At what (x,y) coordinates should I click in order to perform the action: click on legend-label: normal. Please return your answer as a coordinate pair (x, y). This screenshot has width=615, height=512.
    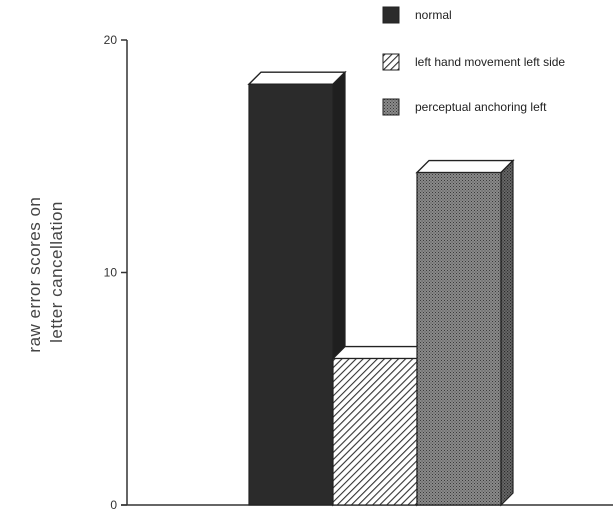
    Looking at the image, I should click on (433, 15).